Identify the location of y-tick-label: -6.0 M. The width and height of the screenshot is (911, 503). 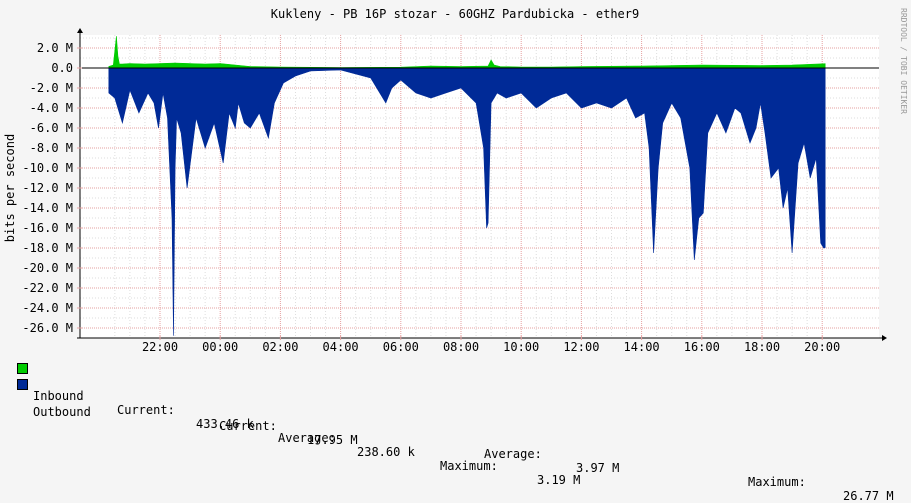
(51, 128).